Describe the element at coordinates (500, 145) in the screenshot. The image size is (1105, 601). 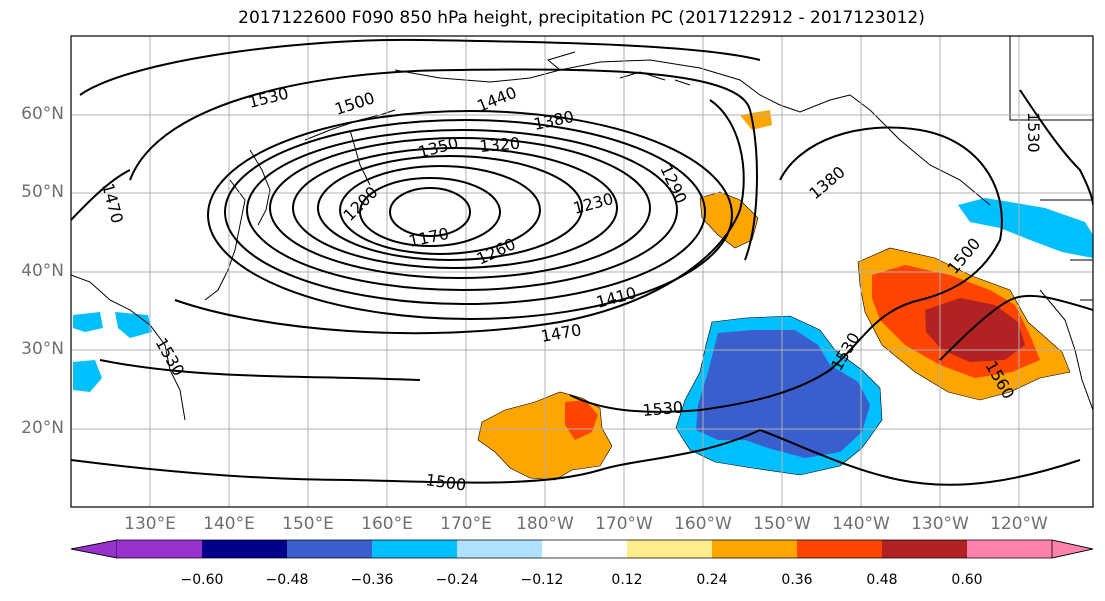
I see `contour-label: 1320` at that location.